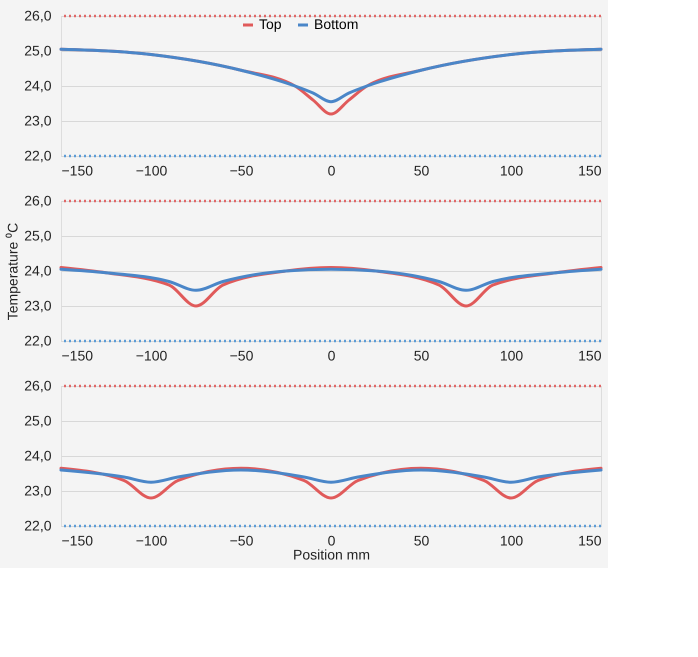 The height and width of the screenshot is (657, 698). I want to click on legend-label: Bottom, so click(336, 24).